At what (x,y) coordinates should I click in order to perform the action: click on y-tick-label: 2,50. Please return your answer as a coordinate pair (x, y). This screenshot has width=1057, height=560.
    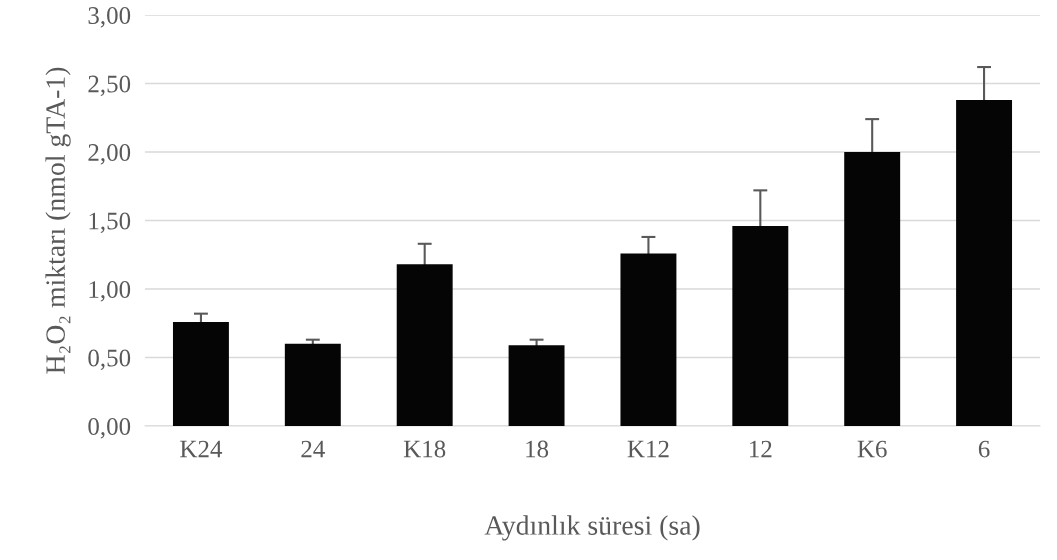
    Looking at the image, I should click on (109, 86).